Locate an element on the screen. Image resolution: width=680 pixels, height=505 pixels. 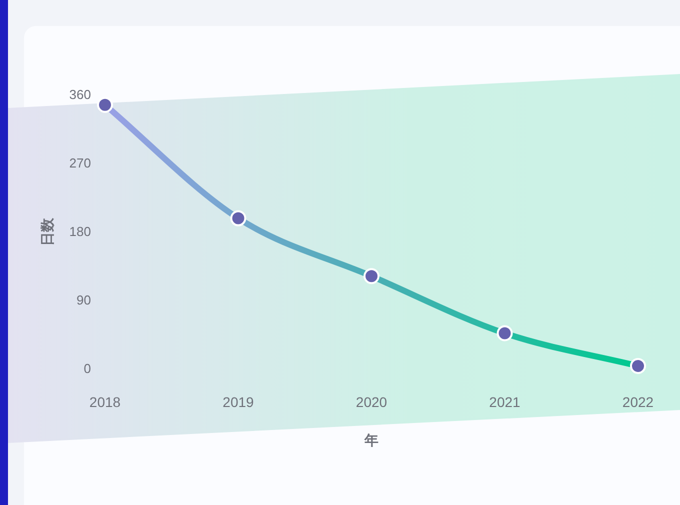
y-tick-label: 180 is located at coordinates (80, 231).